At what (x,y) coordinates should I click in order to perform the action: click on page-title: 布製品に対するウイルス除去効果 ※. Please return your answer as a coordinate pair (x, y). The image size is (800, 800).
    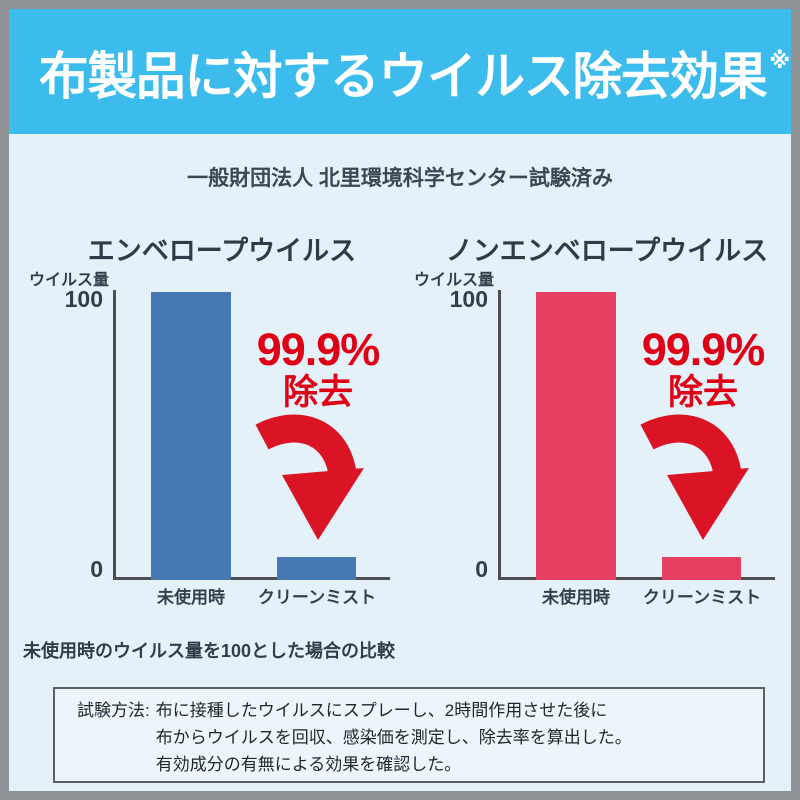
    Looking at the image, I should click on (414, 72).